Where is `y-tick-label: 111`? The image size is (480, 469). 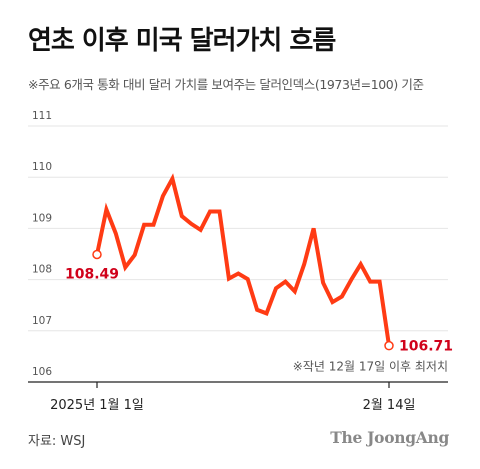 y-tick-label: 111 is located at coordinates (42, 116).